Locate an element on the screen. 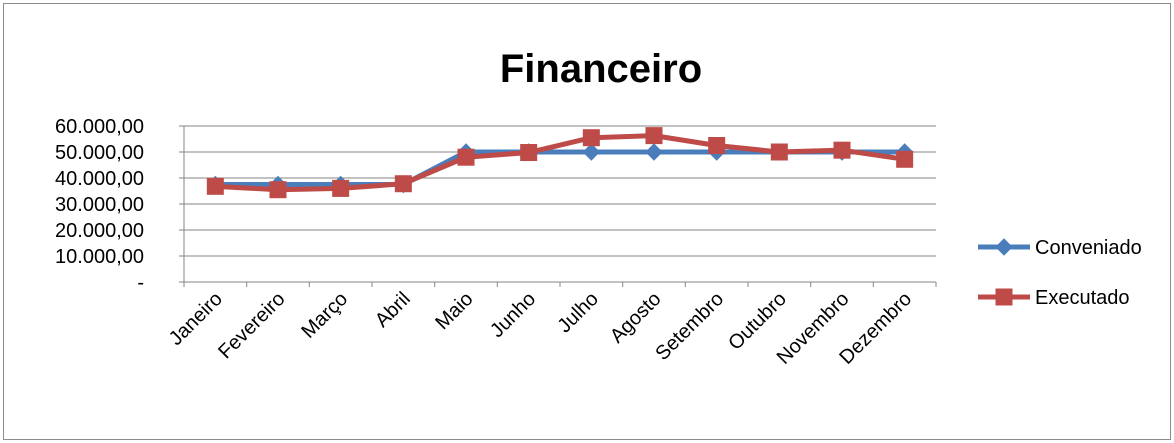 The height and width of the screenshot is (443, 1174). y-tick-label: - is located at coordinates (140, 283).